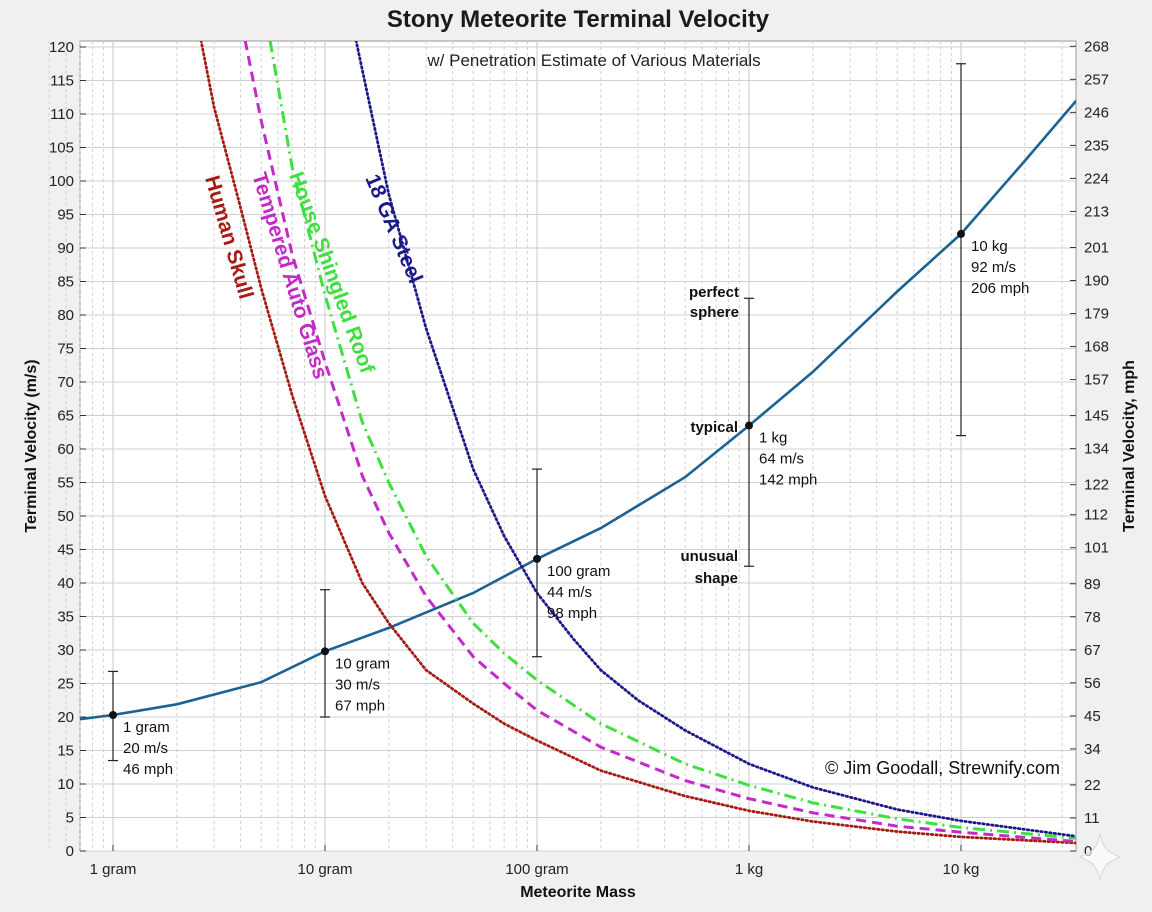  Describe the element at coordinates (749, 869) in the screenshot. I see `x-tick-label: 1 kg` at that location.